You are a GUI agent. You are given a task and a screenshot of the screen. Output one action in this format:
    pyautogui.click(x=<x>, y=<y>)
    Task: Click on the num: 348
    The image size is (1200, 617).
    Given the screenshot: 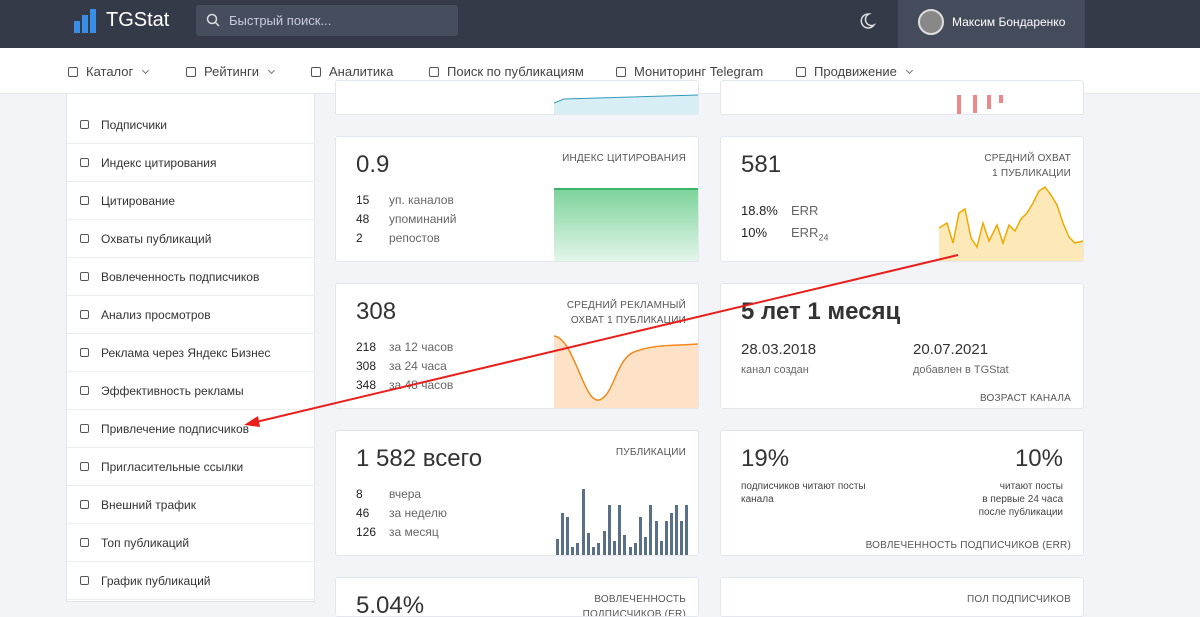 What is the action you would take?
    pyautogui.click(x=366, y=385)
    